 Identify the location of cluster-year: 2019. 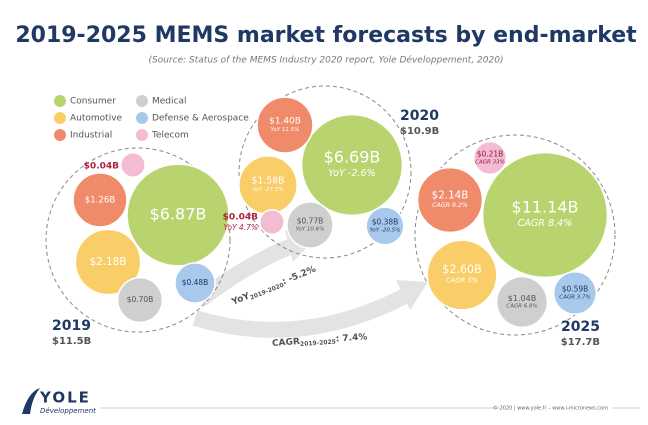
(71, 326).